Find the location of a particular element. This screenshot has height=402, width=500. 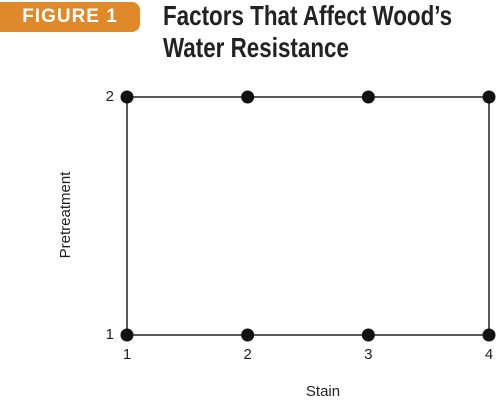

x-tick-label: 3 is located at coordinates (368, 354).